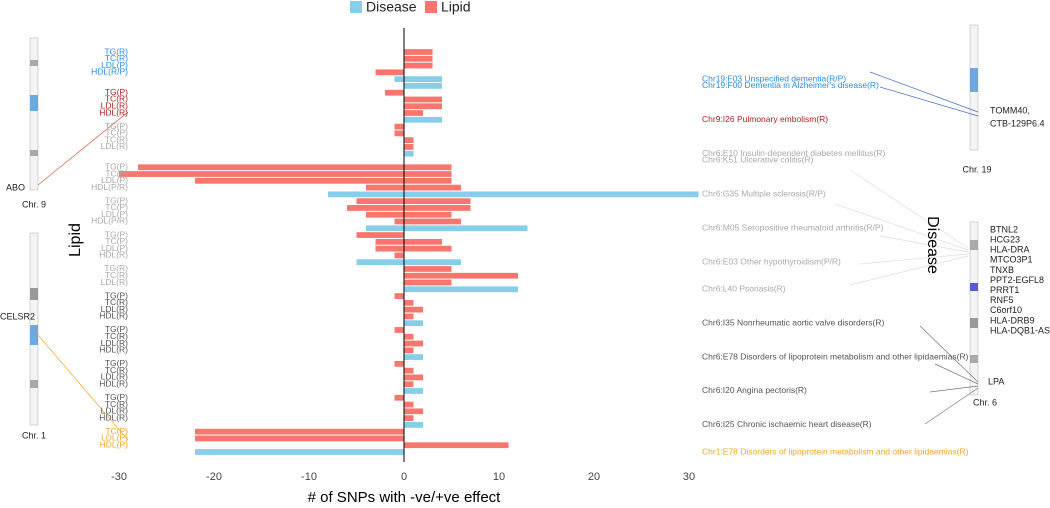 The image size is (1050, 508). Describe the element at coordinates (34, 204) in the screenshot. I see `chromosome-label: Chr. 9` at that location.